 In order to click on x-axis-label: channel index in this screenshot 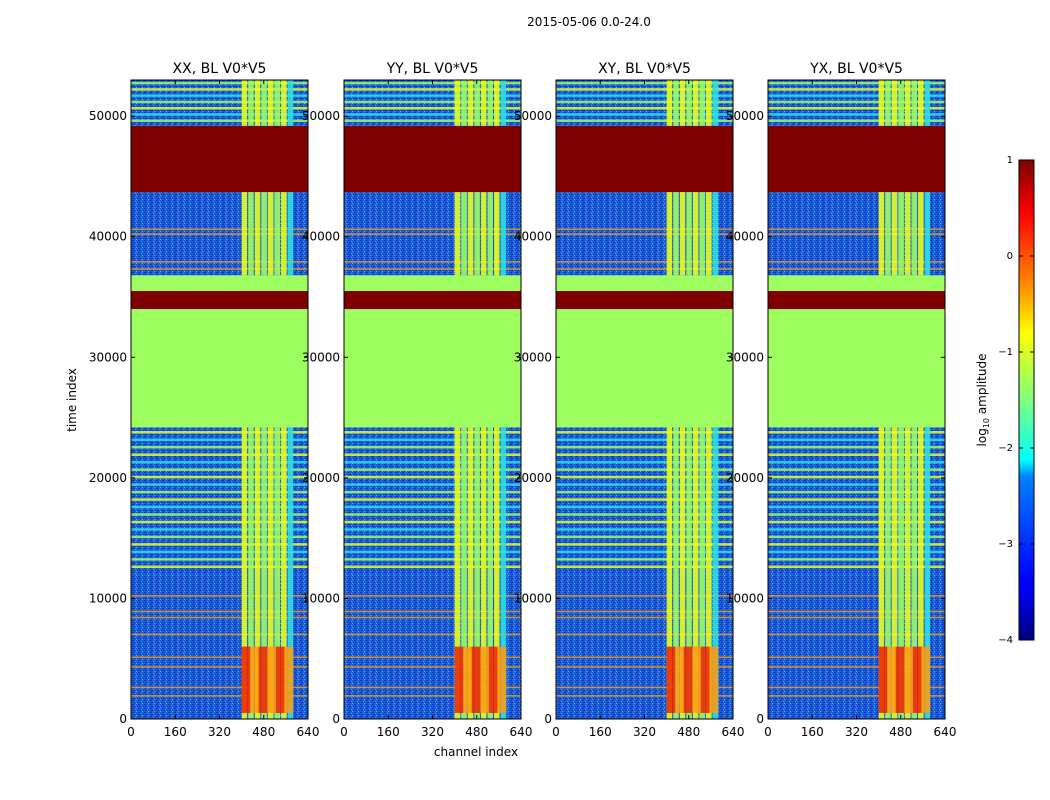, I will do `click(476, 752)`.